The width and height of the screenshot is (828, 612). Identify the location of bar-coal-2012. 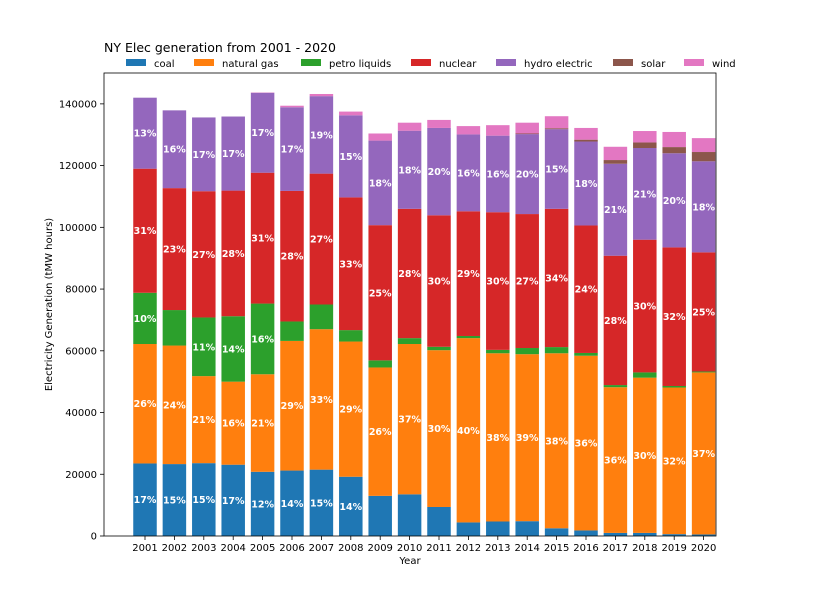
(468, 529).